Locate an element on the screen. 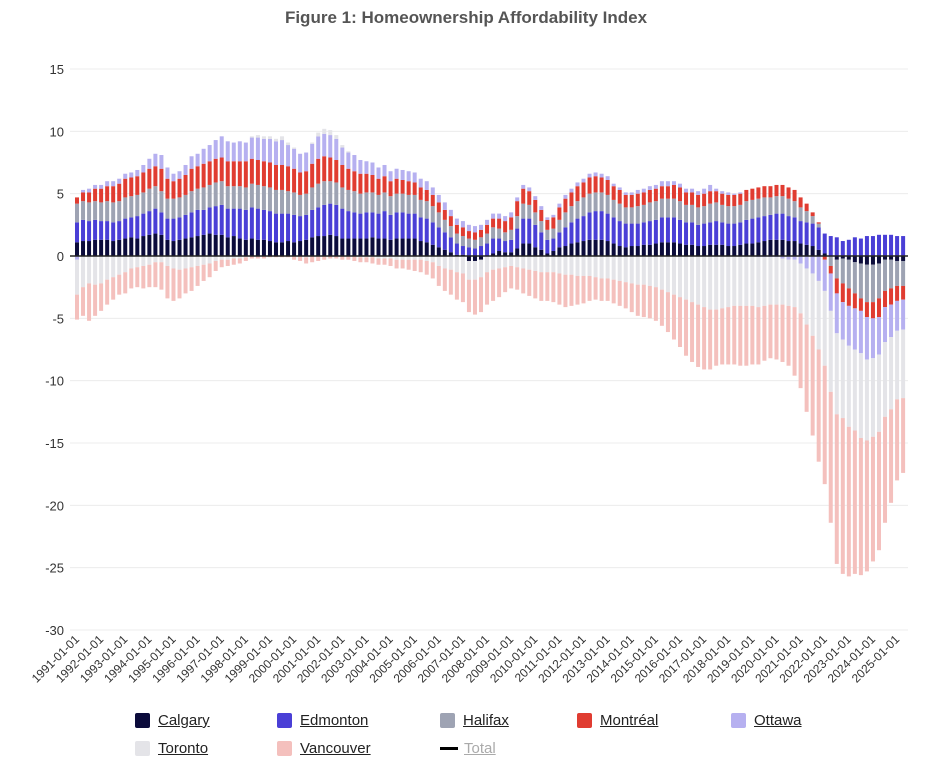  y-tick-label: -25 is located at coordinates (54, 568).